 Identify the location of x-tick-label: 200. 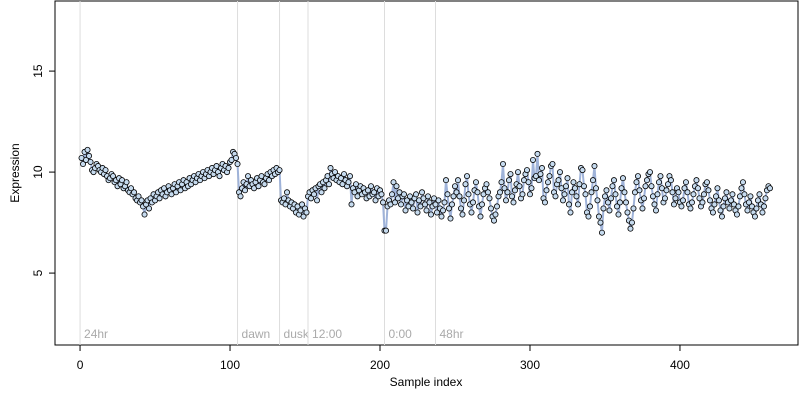
(380, 365).